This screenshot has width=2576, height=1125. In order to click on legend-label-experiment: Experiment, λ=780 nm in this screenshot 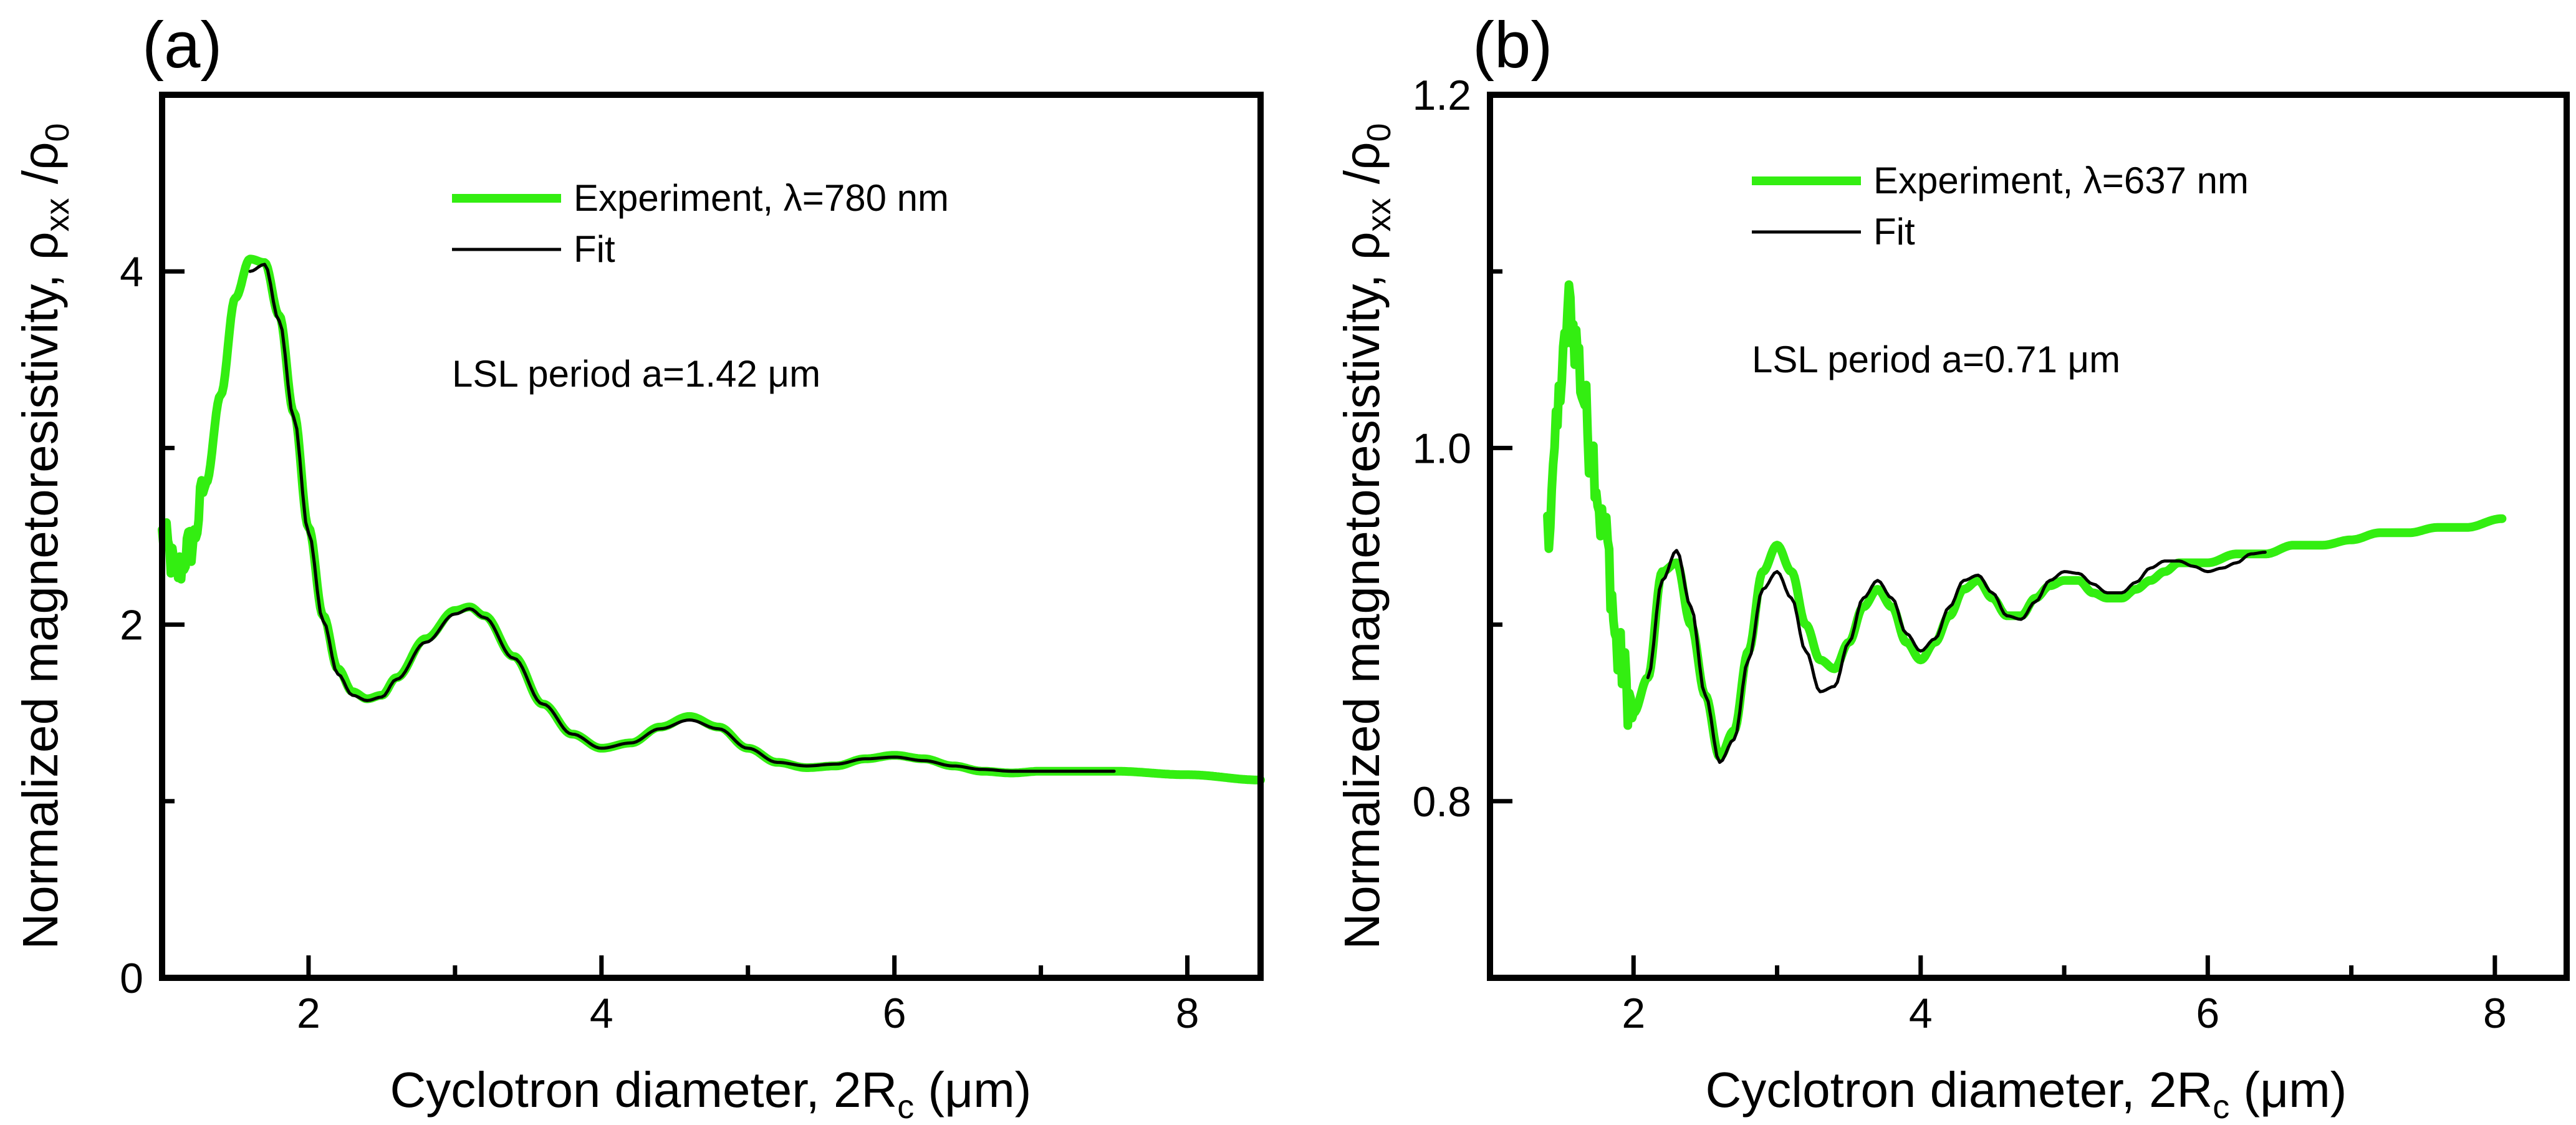, I will do `click(761, 198)`.